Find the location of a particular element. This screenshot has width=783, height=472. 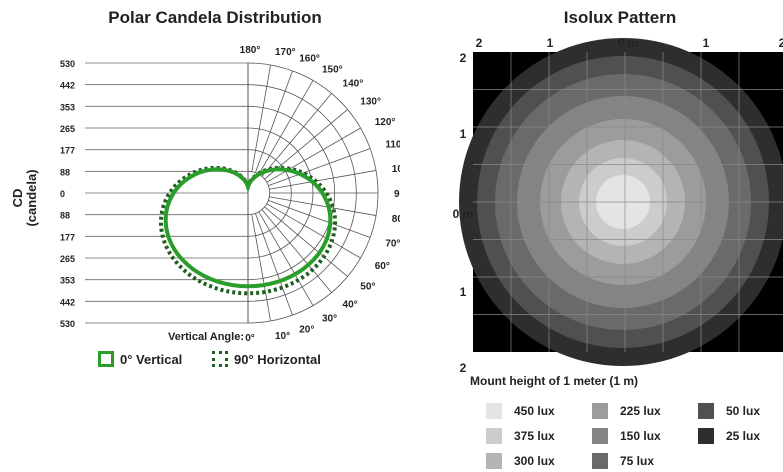

angle-tick-label: 0° is located at coordinates (250, 338).